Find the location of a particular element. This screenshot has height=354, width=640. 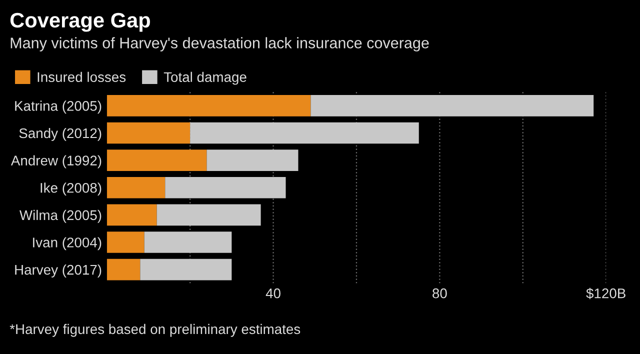

y-tick-label: Sandy (2012) is located at coordinates (60, 134).